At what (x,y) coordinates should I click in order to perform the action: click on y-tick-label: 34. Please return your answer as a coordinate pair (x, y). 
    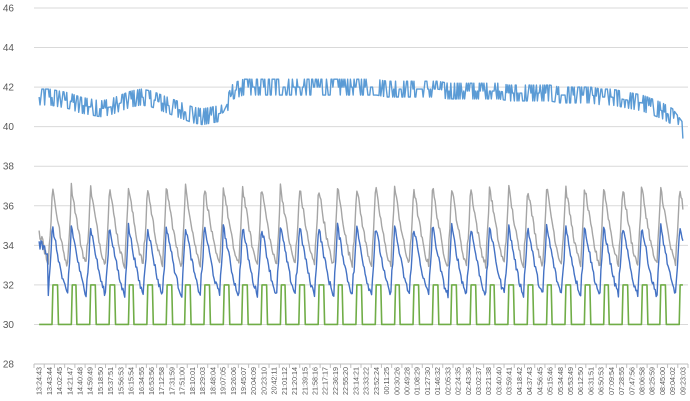
    Looking at the image, I should click on (9, 246).